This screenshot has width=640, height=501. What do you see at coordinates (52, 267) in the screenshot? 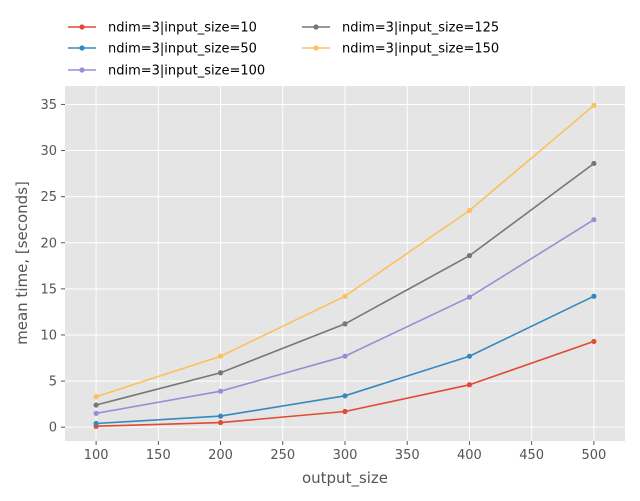
I see `y-axis-ticks: 0 5 10 15 20 25 30 35` at bounding box center [52, 267].